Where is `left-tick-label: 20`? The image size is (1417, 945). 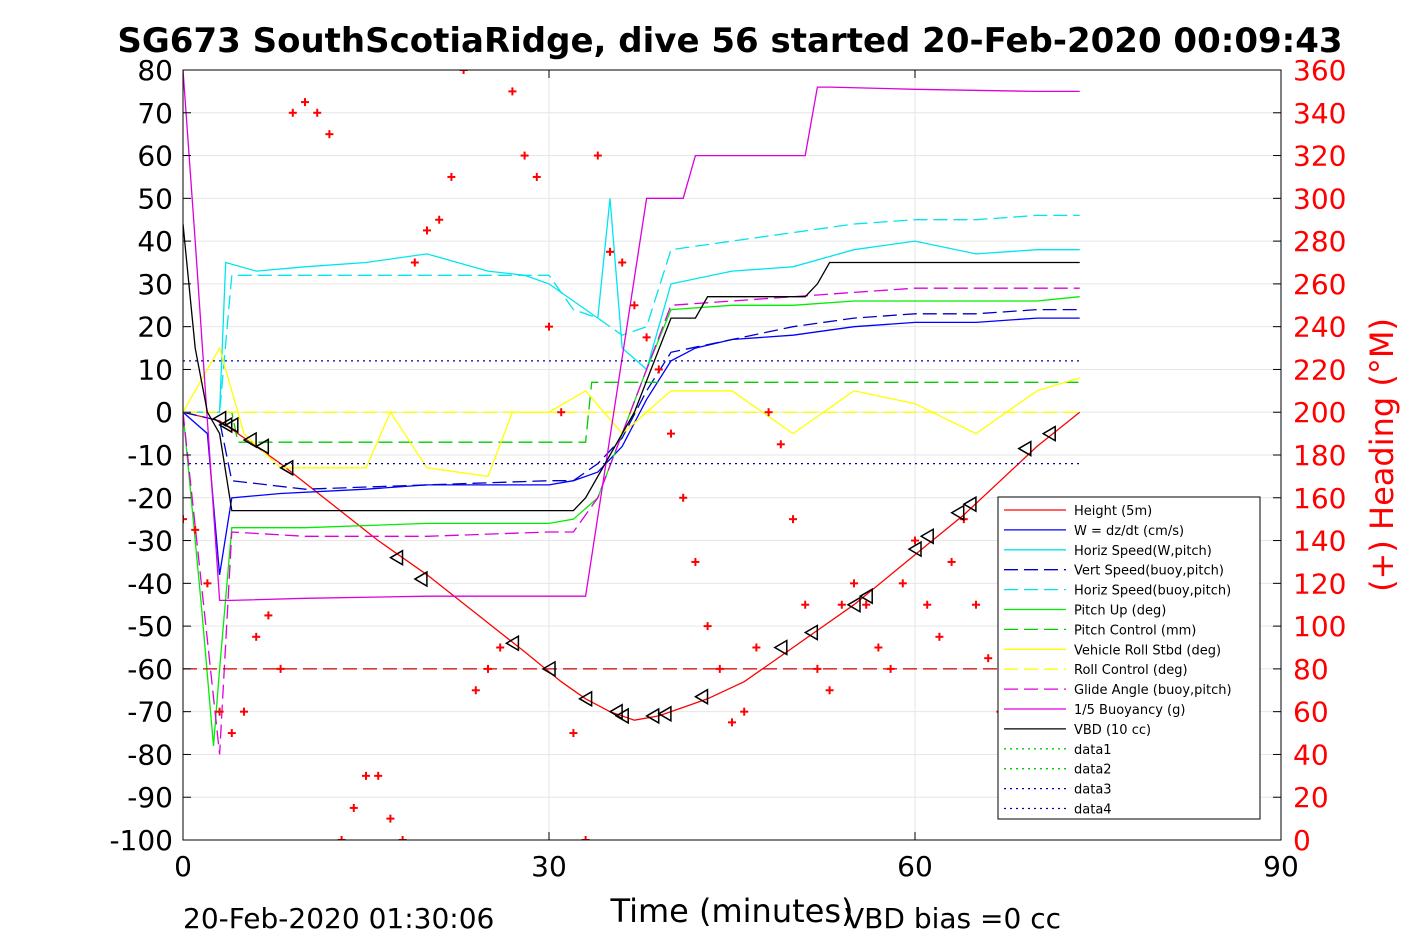
left-tick-label: 20 is located at coordinates (155, 327).